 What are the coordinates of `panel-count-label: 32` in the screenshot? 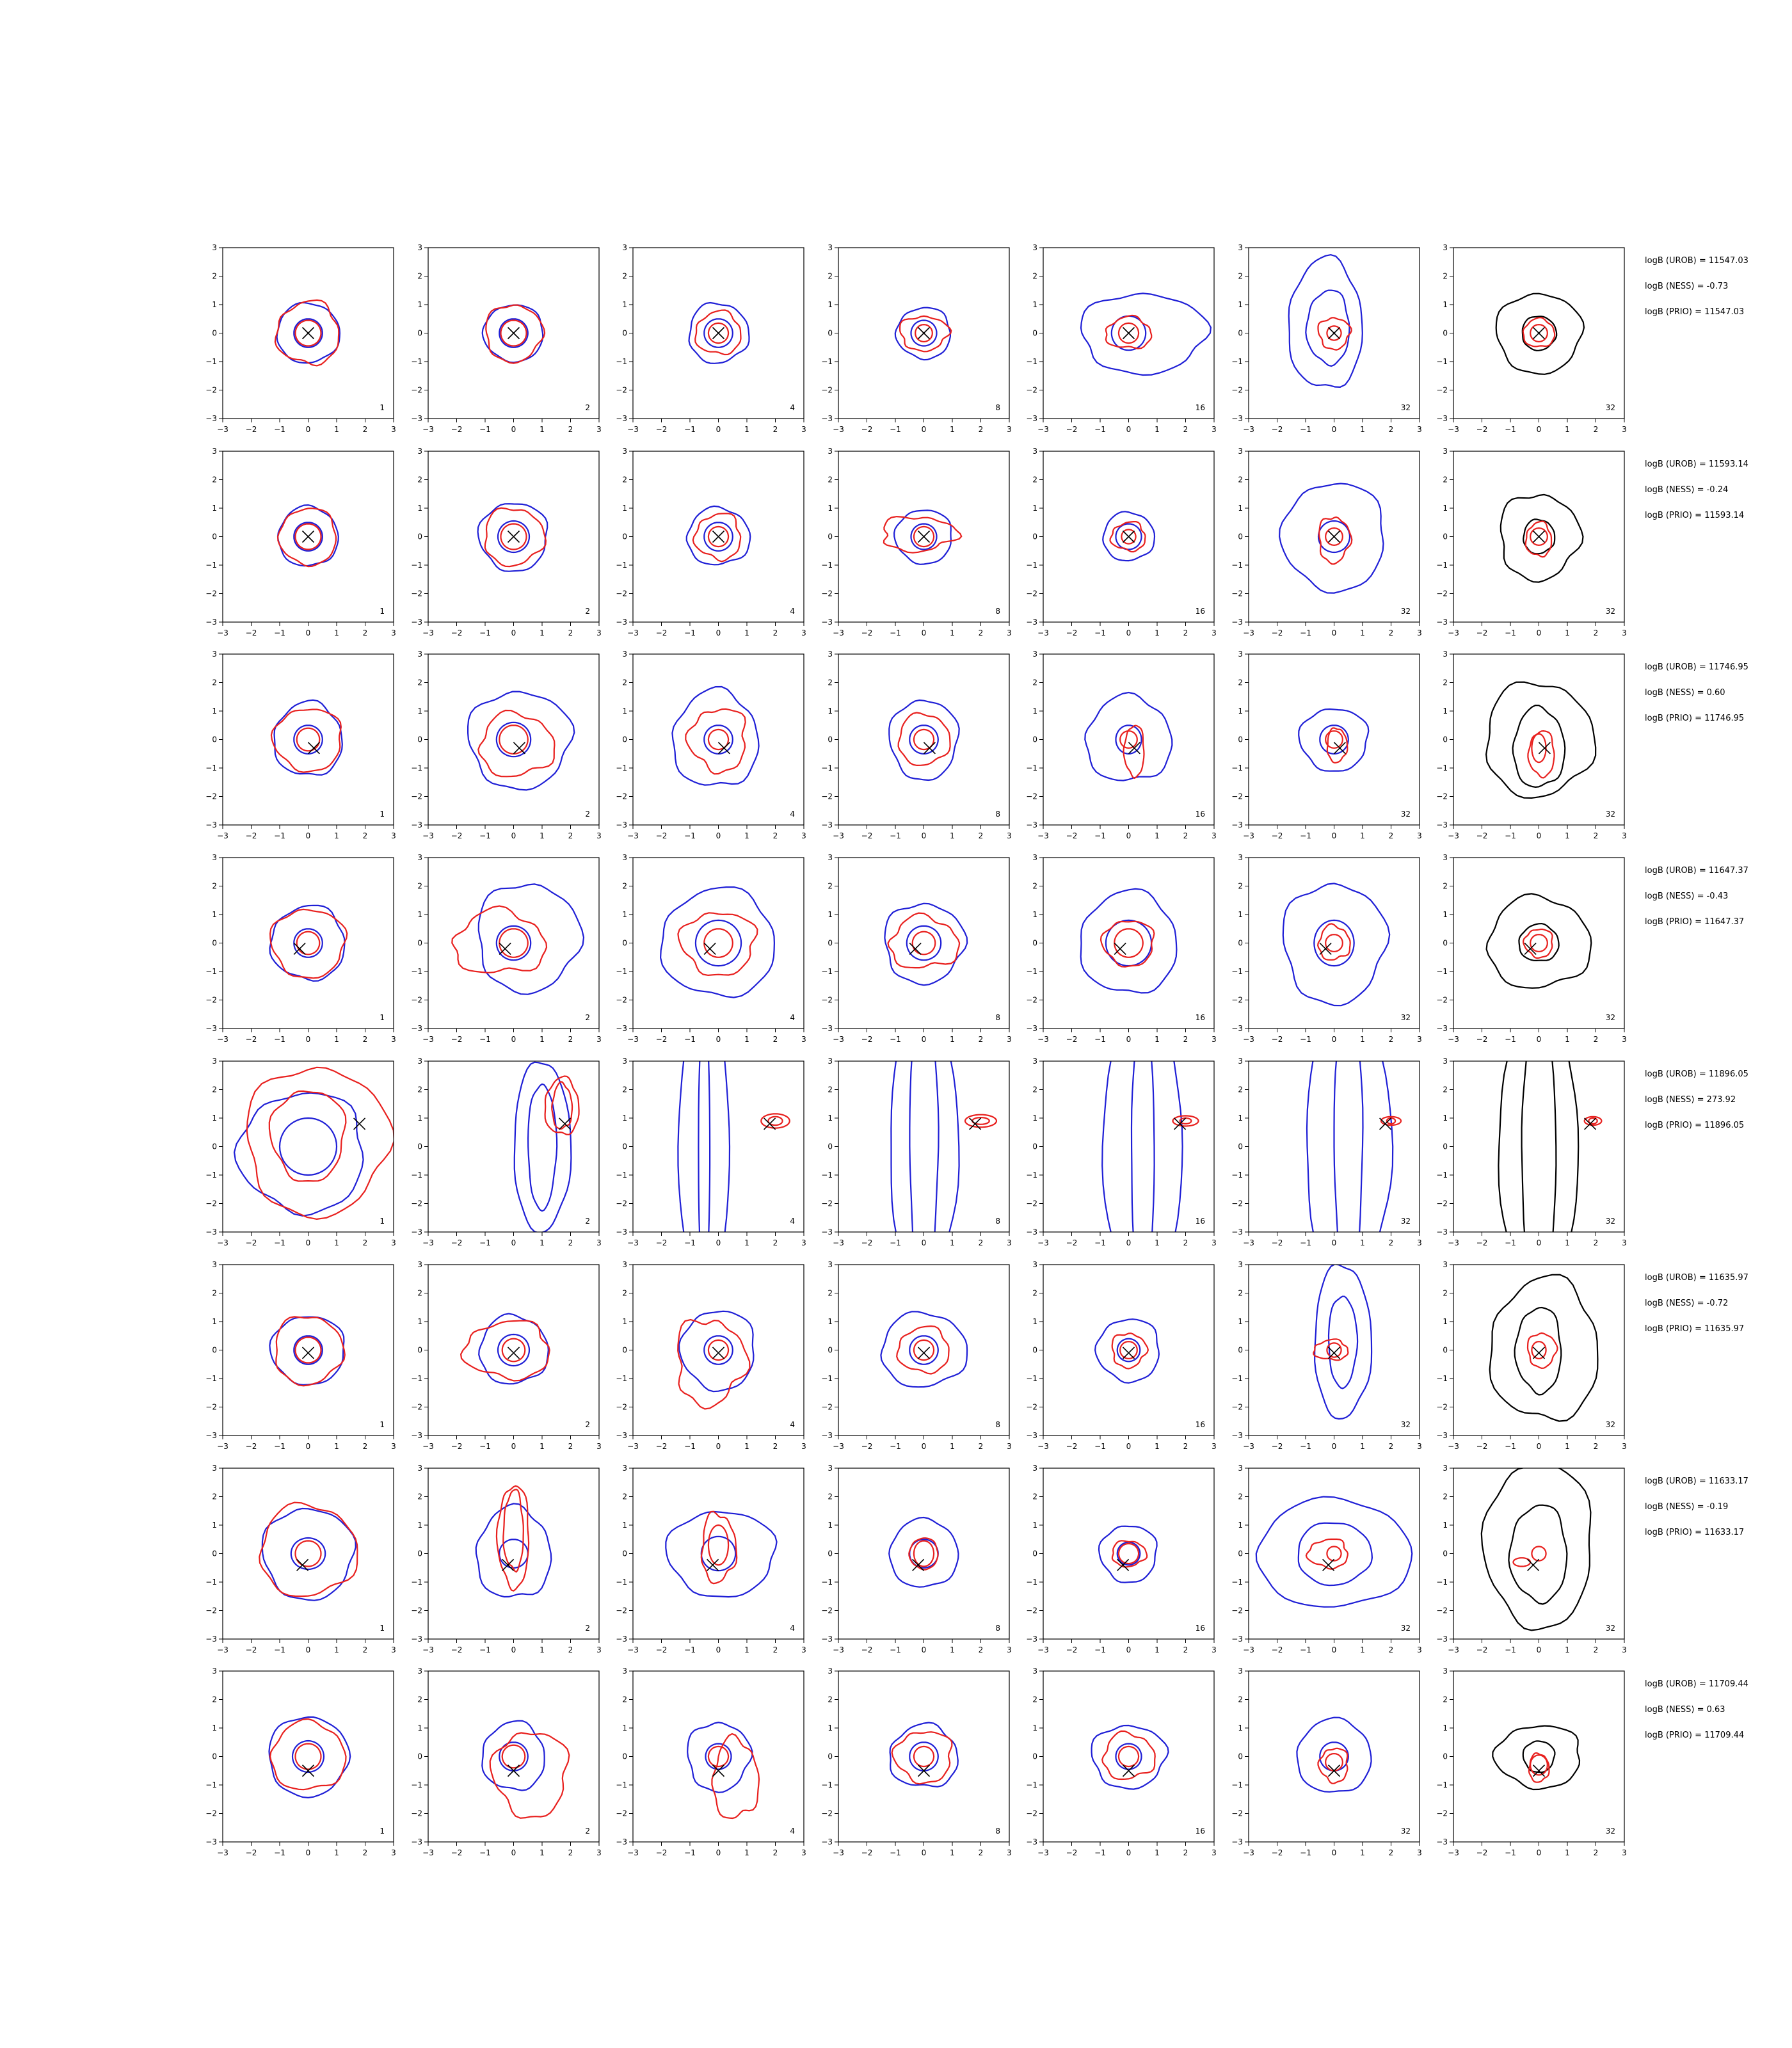 It's located at (1406, 1628).